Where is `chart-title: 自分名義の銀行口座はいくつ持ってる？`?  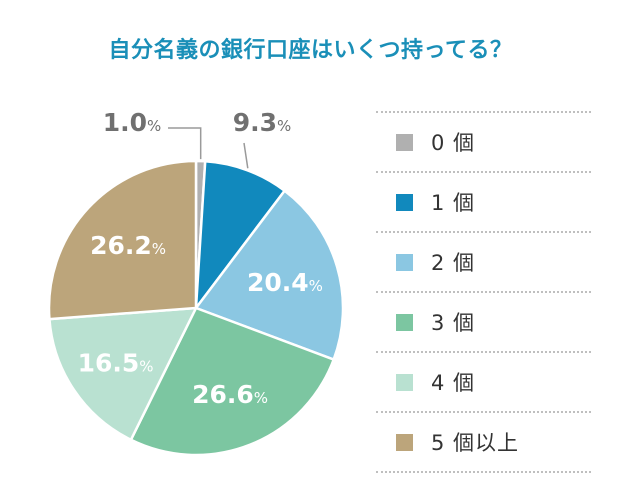 chart-title: 自分名義の銀行口座はいくつ持ってる？ is located at coordinates (310, 50).